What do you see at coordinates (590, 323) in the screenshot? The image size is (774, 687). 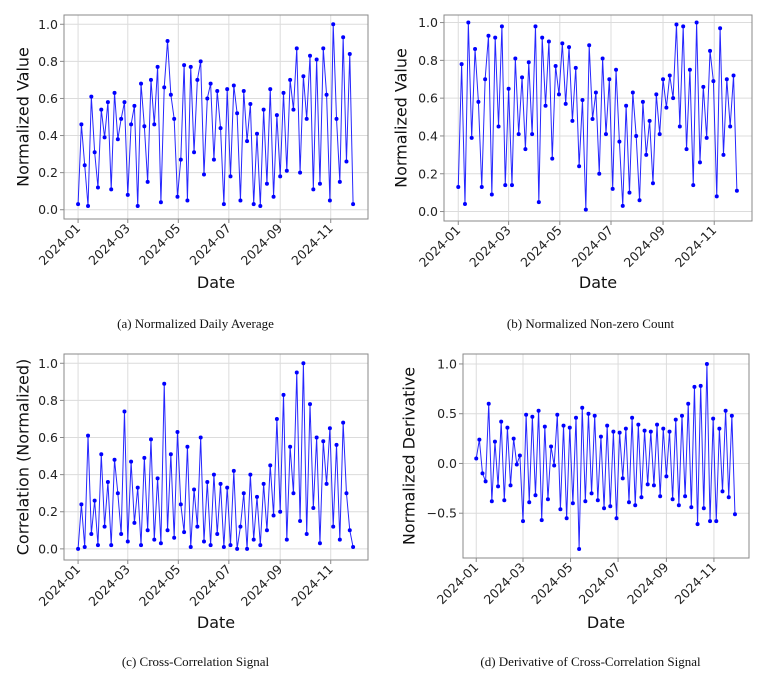 I see `caption-b: (b) Normalized Non-zero Count` at bounding box center [590, 323].